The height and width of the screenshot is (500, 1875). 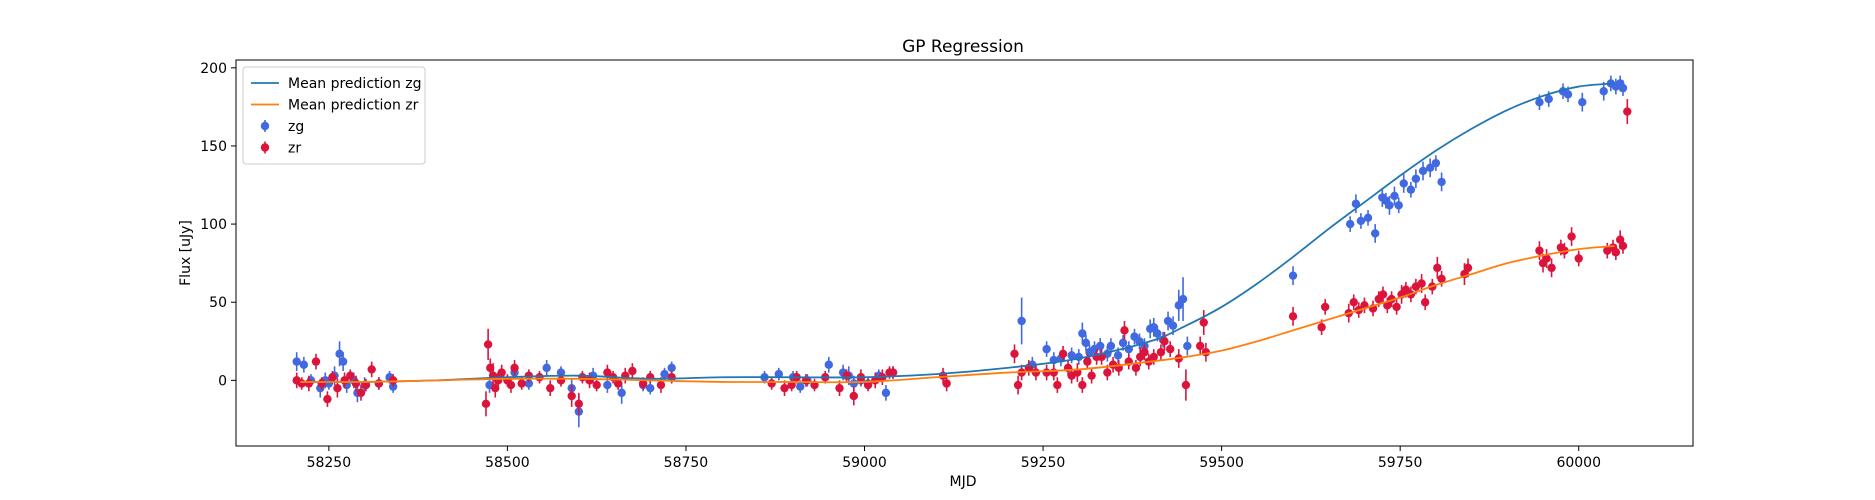 I want to click on y-tick-label: 0, so click(x=222, y=381).